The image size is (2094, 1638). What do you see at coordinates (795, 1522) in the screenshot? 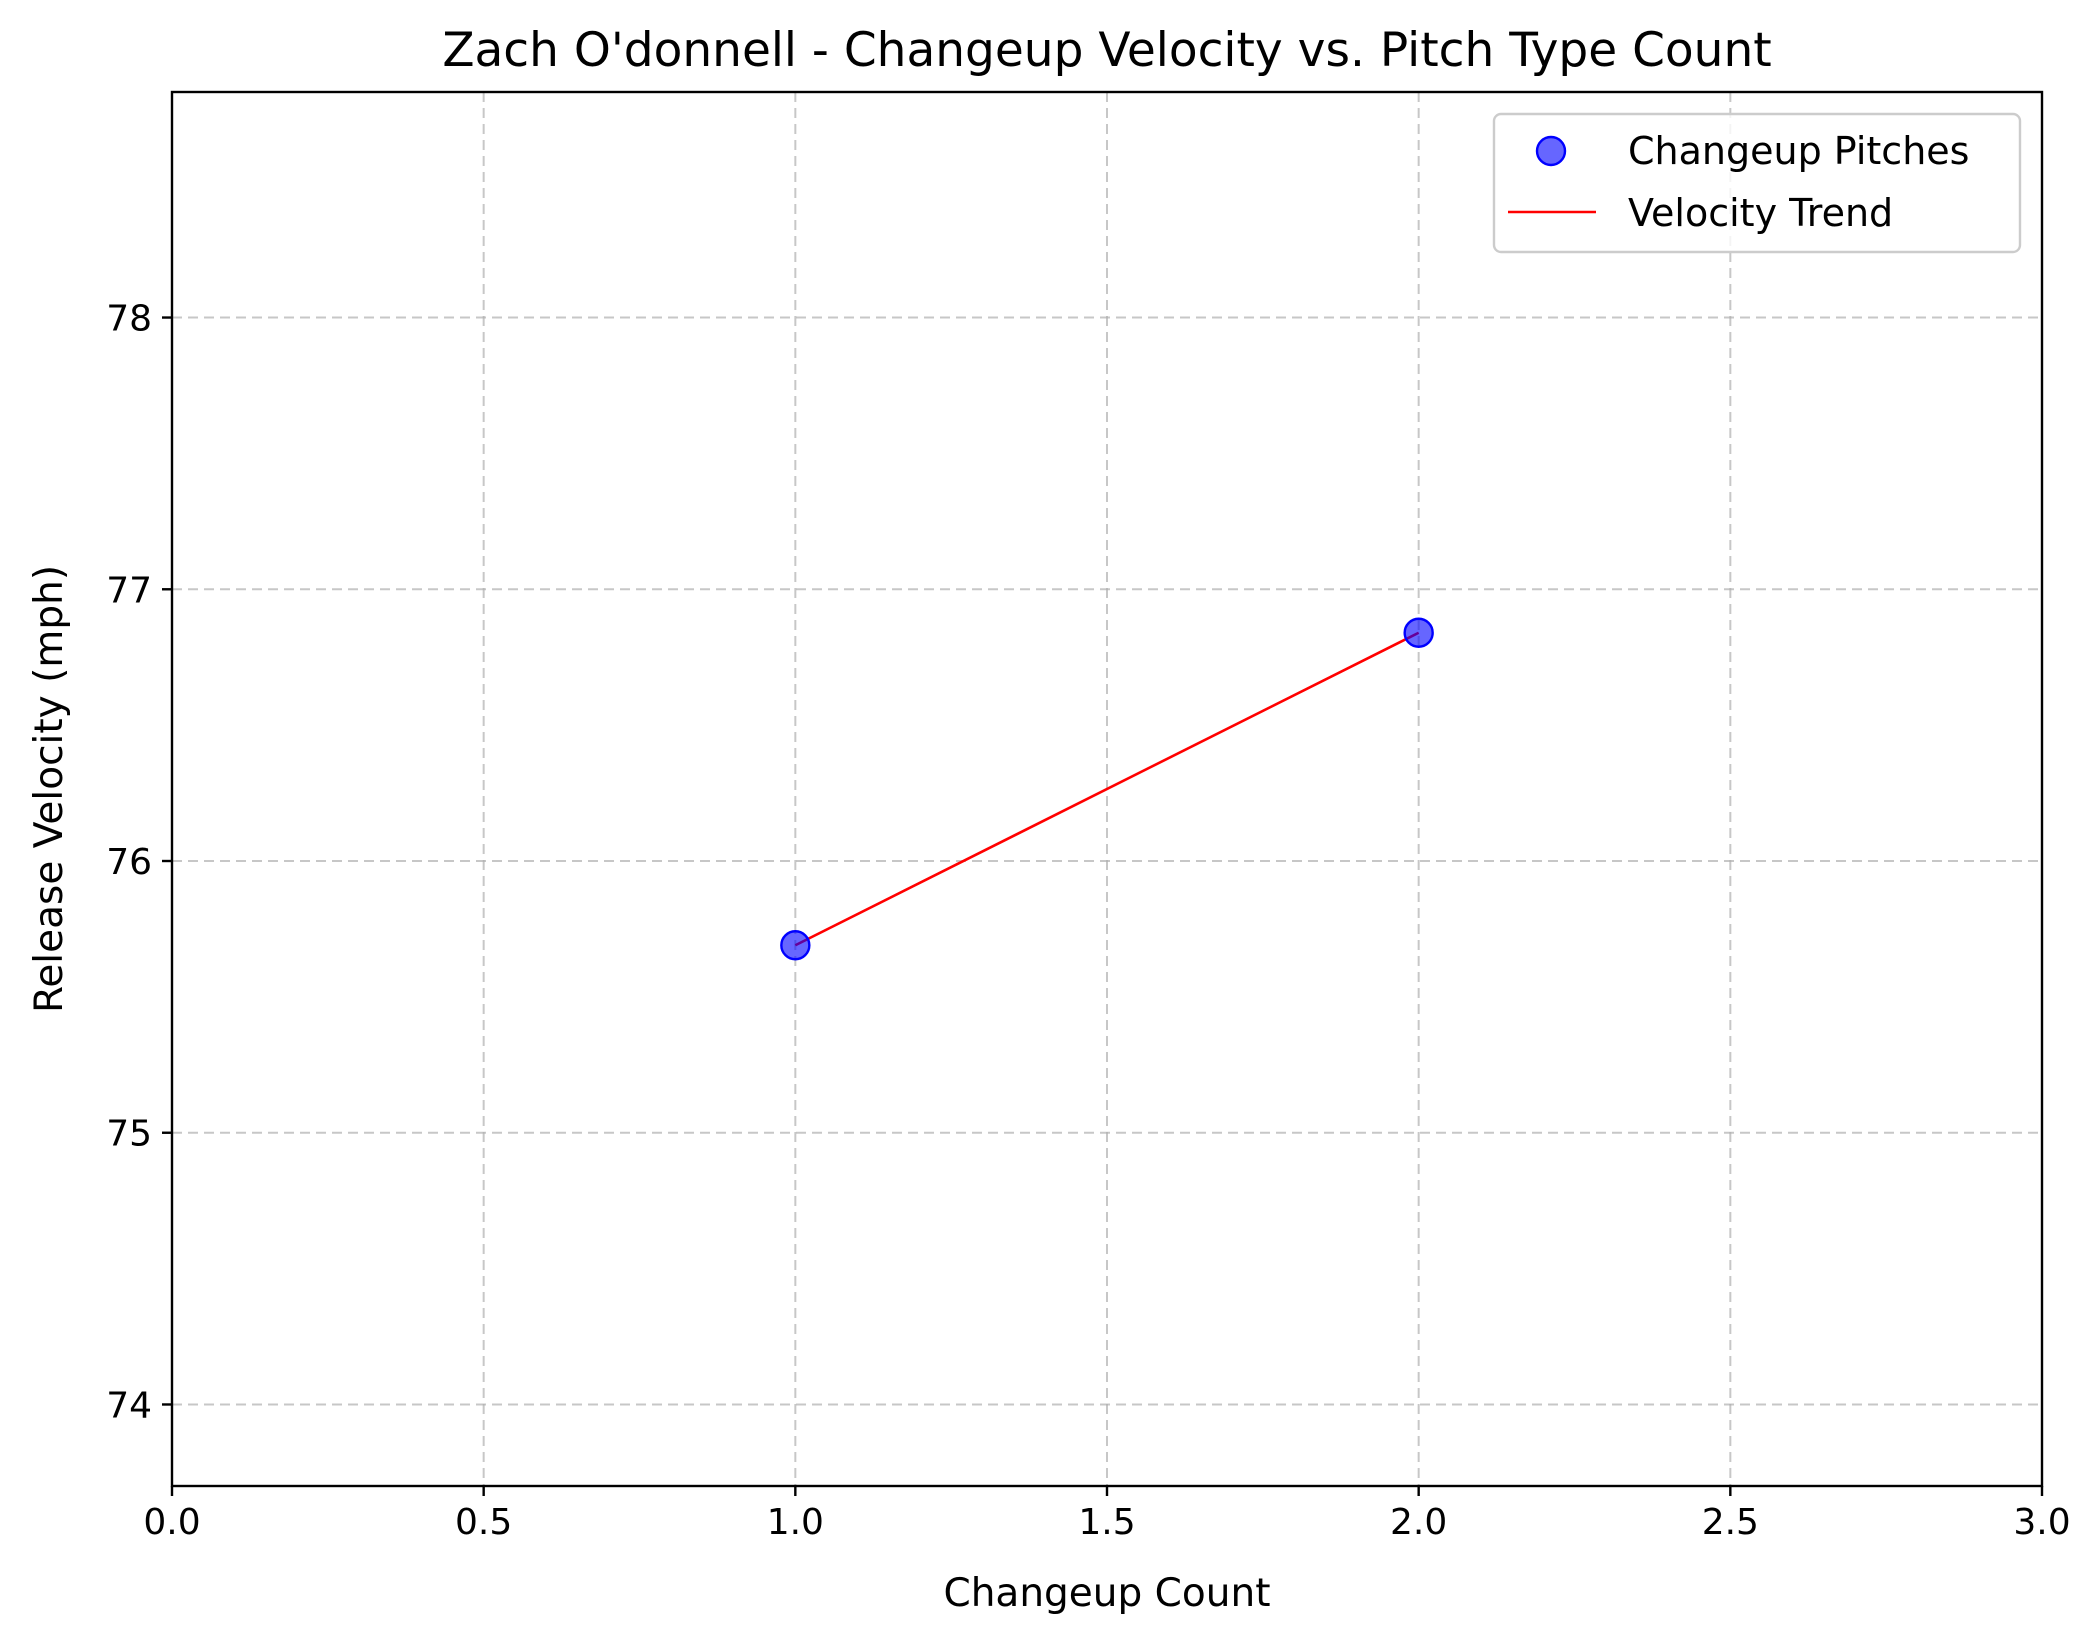
I see `x-tick-label: 1.0` at bounding box center [795, 1522].